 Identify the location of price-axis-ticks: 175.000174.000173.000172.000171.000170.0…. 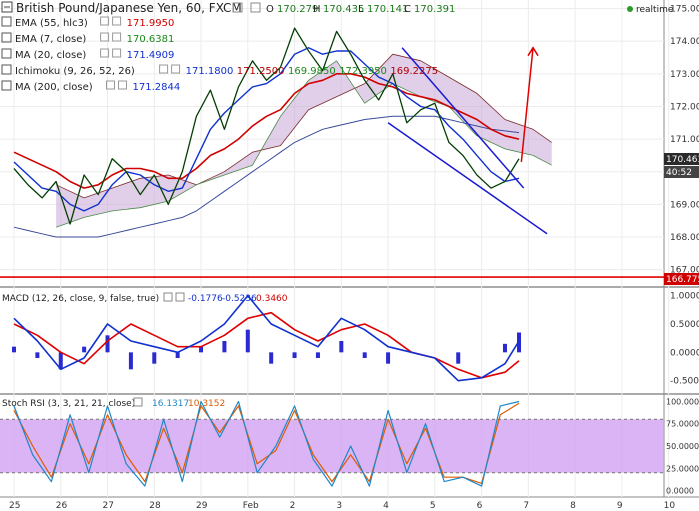
(682, 250).